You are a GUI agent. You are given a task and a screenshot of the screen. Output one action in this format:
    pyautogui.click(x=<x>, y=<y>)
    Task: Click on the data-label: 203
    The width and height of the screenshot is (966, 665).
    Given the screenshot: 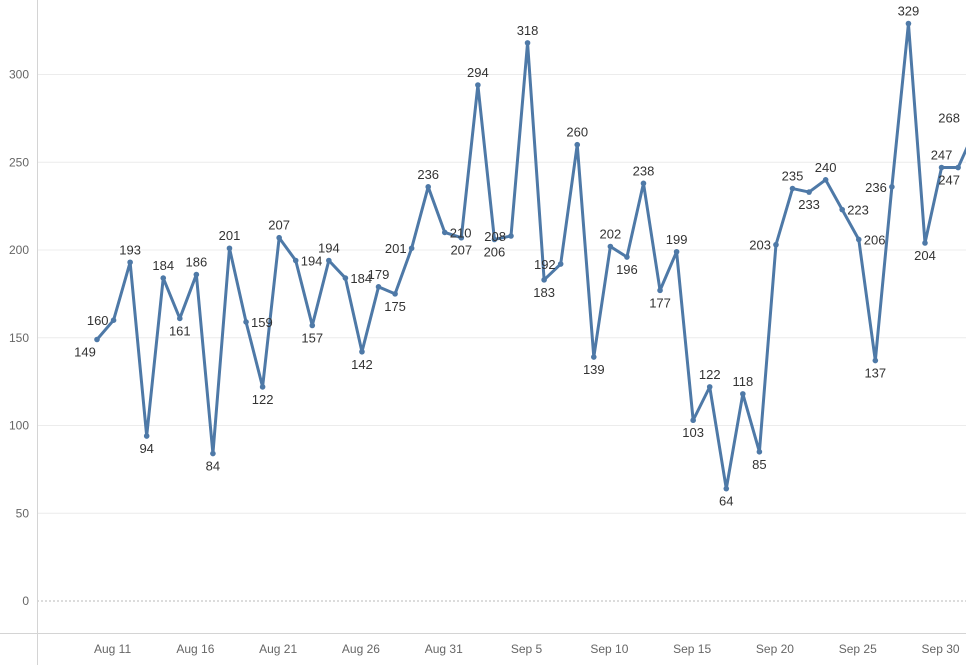 What is the action you would take?
    pyautogui.click(x=760, y=245)
    